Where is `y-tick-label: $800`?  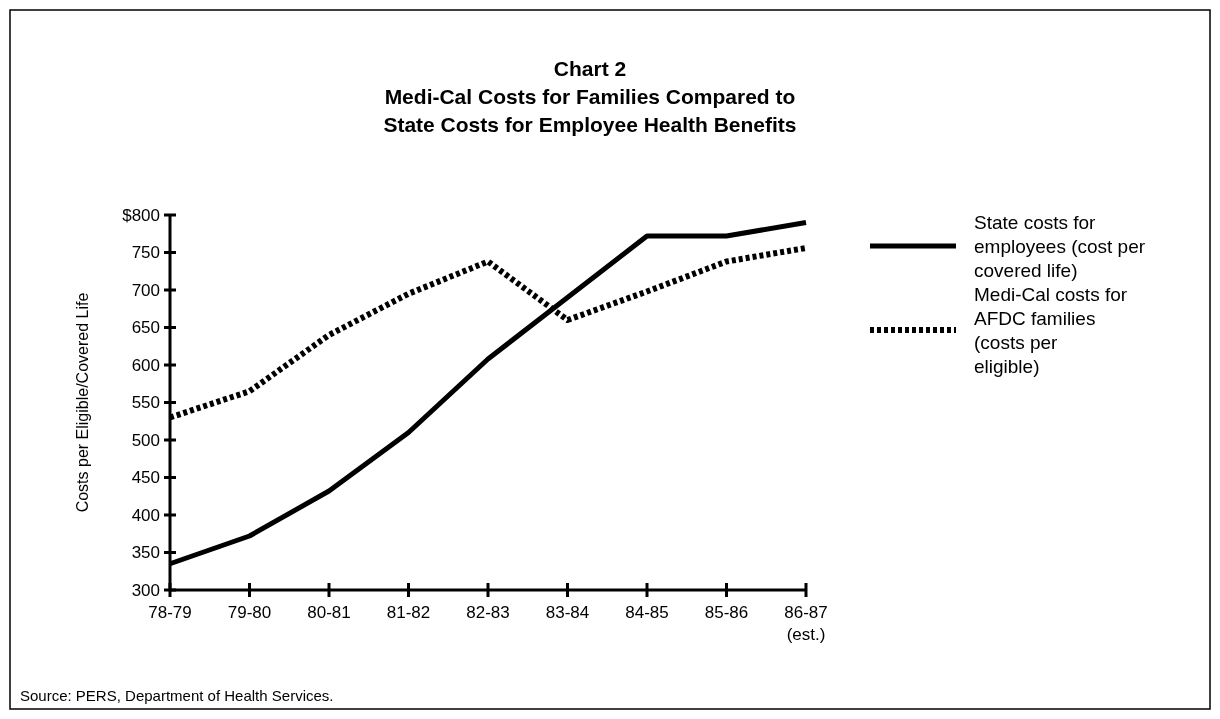
y-tick-label: $800 is located at coordinates (141, 215).